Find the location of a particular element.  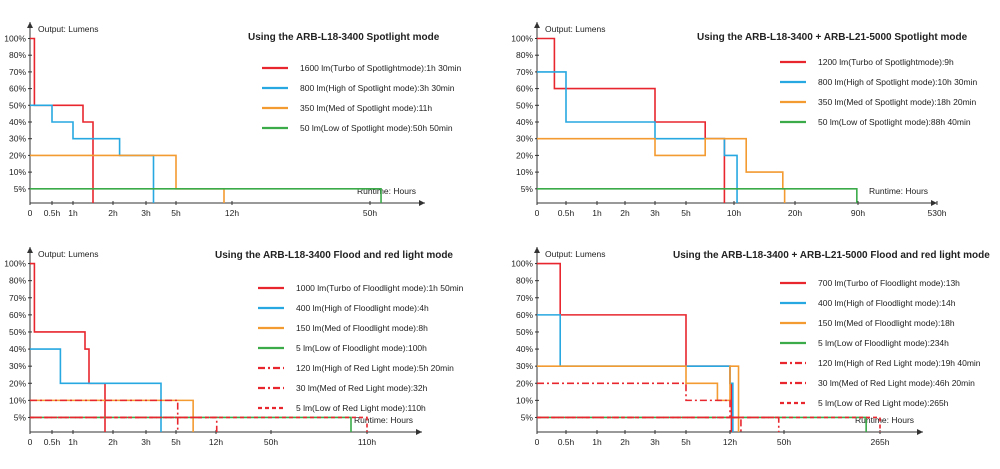

y-tick-label: 5% is located at coordinates (527, 189).